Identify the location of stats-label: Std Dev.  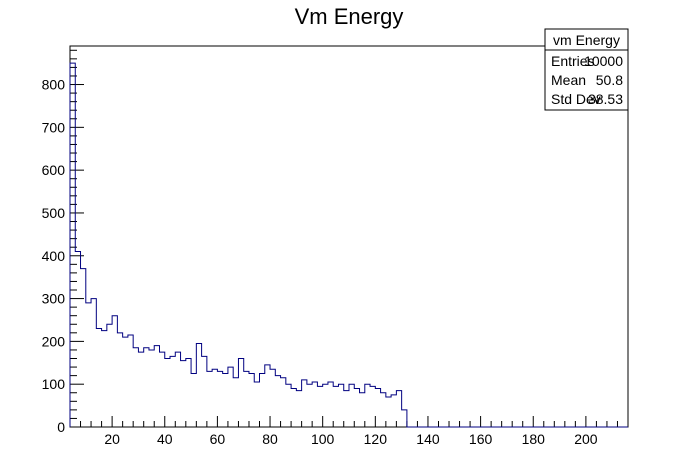
(576, 99).